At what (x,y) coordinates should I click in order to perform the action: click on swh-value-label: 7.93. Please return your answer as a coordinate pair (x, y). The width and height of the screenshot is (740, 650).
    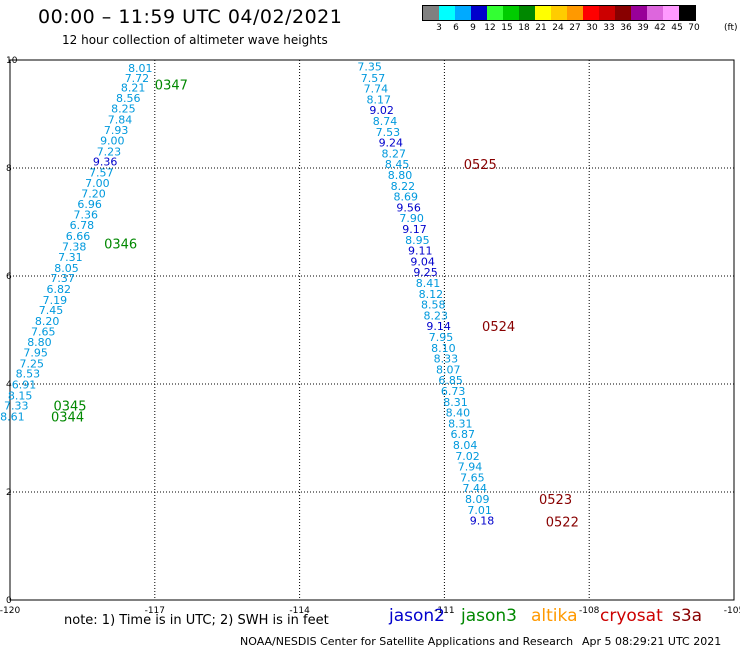
    Looking at the image, I should click on (116, 130).